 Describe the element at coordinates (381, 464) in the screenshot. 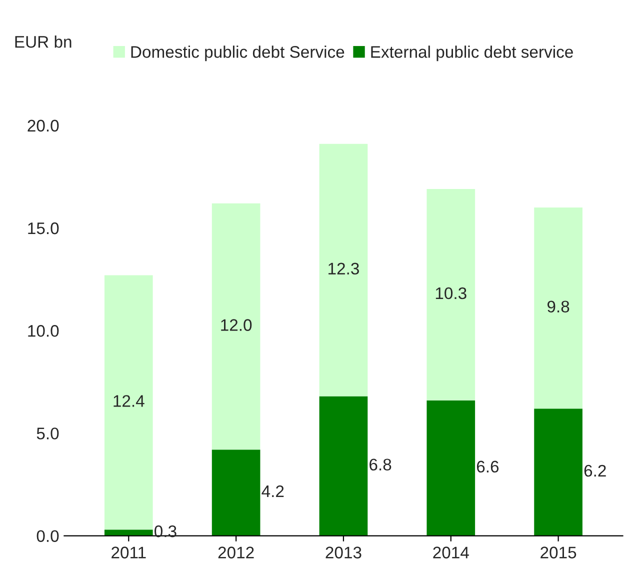

I see `data-label: 6.8` at that location.